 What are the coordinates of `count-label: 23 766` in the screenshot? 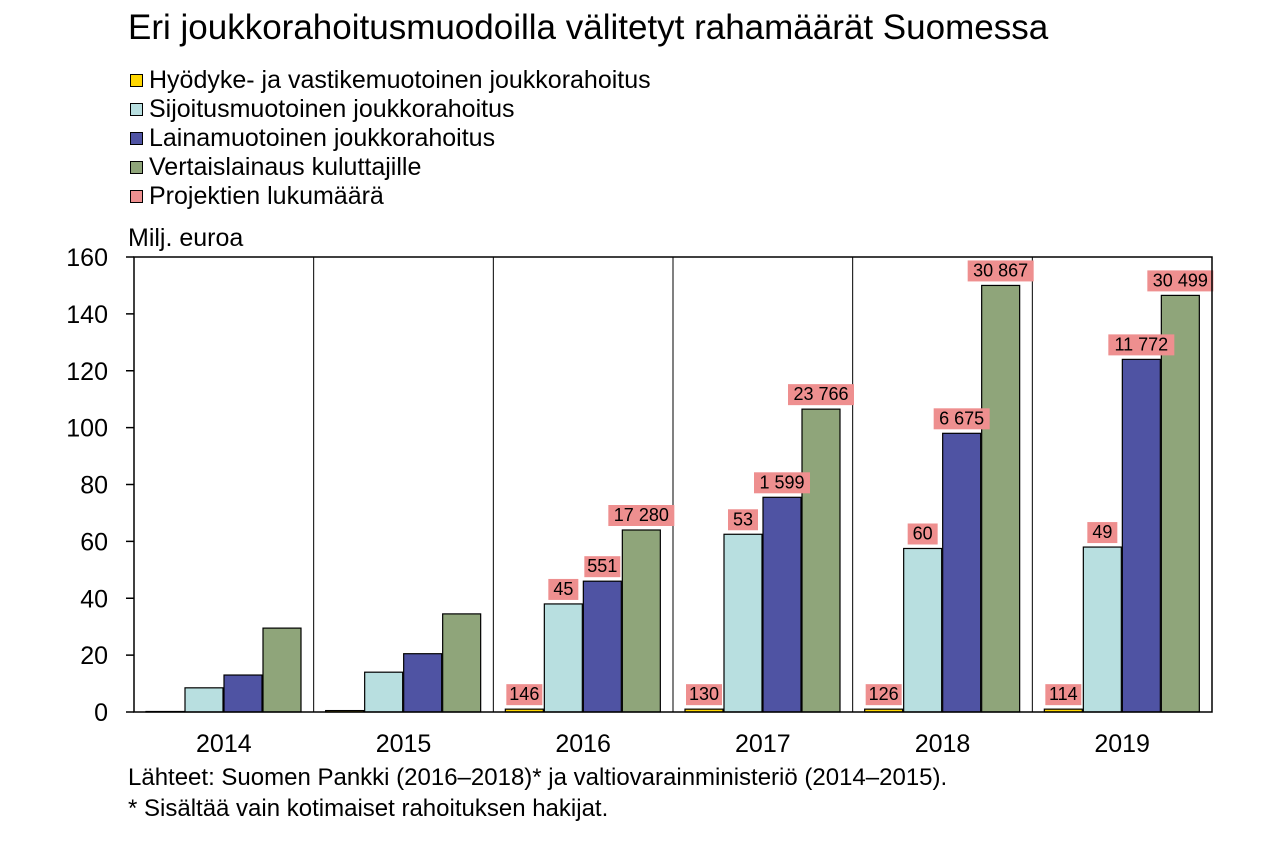 It's located at (820, 394).